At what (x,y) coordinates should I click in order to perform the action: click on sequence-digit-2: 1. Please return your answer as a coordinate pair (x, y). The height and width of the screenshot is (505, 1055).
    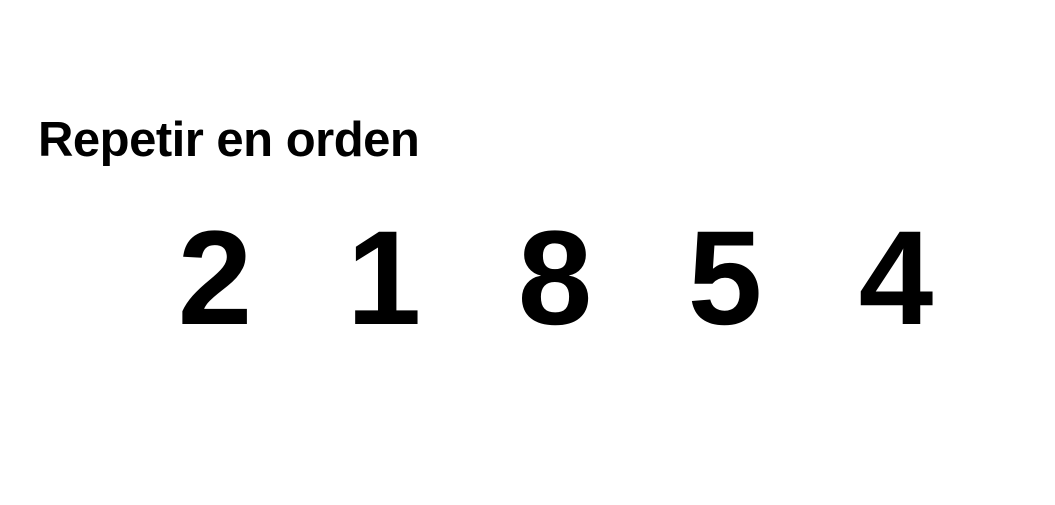
    Looking at the image, I should click on (384, 278).